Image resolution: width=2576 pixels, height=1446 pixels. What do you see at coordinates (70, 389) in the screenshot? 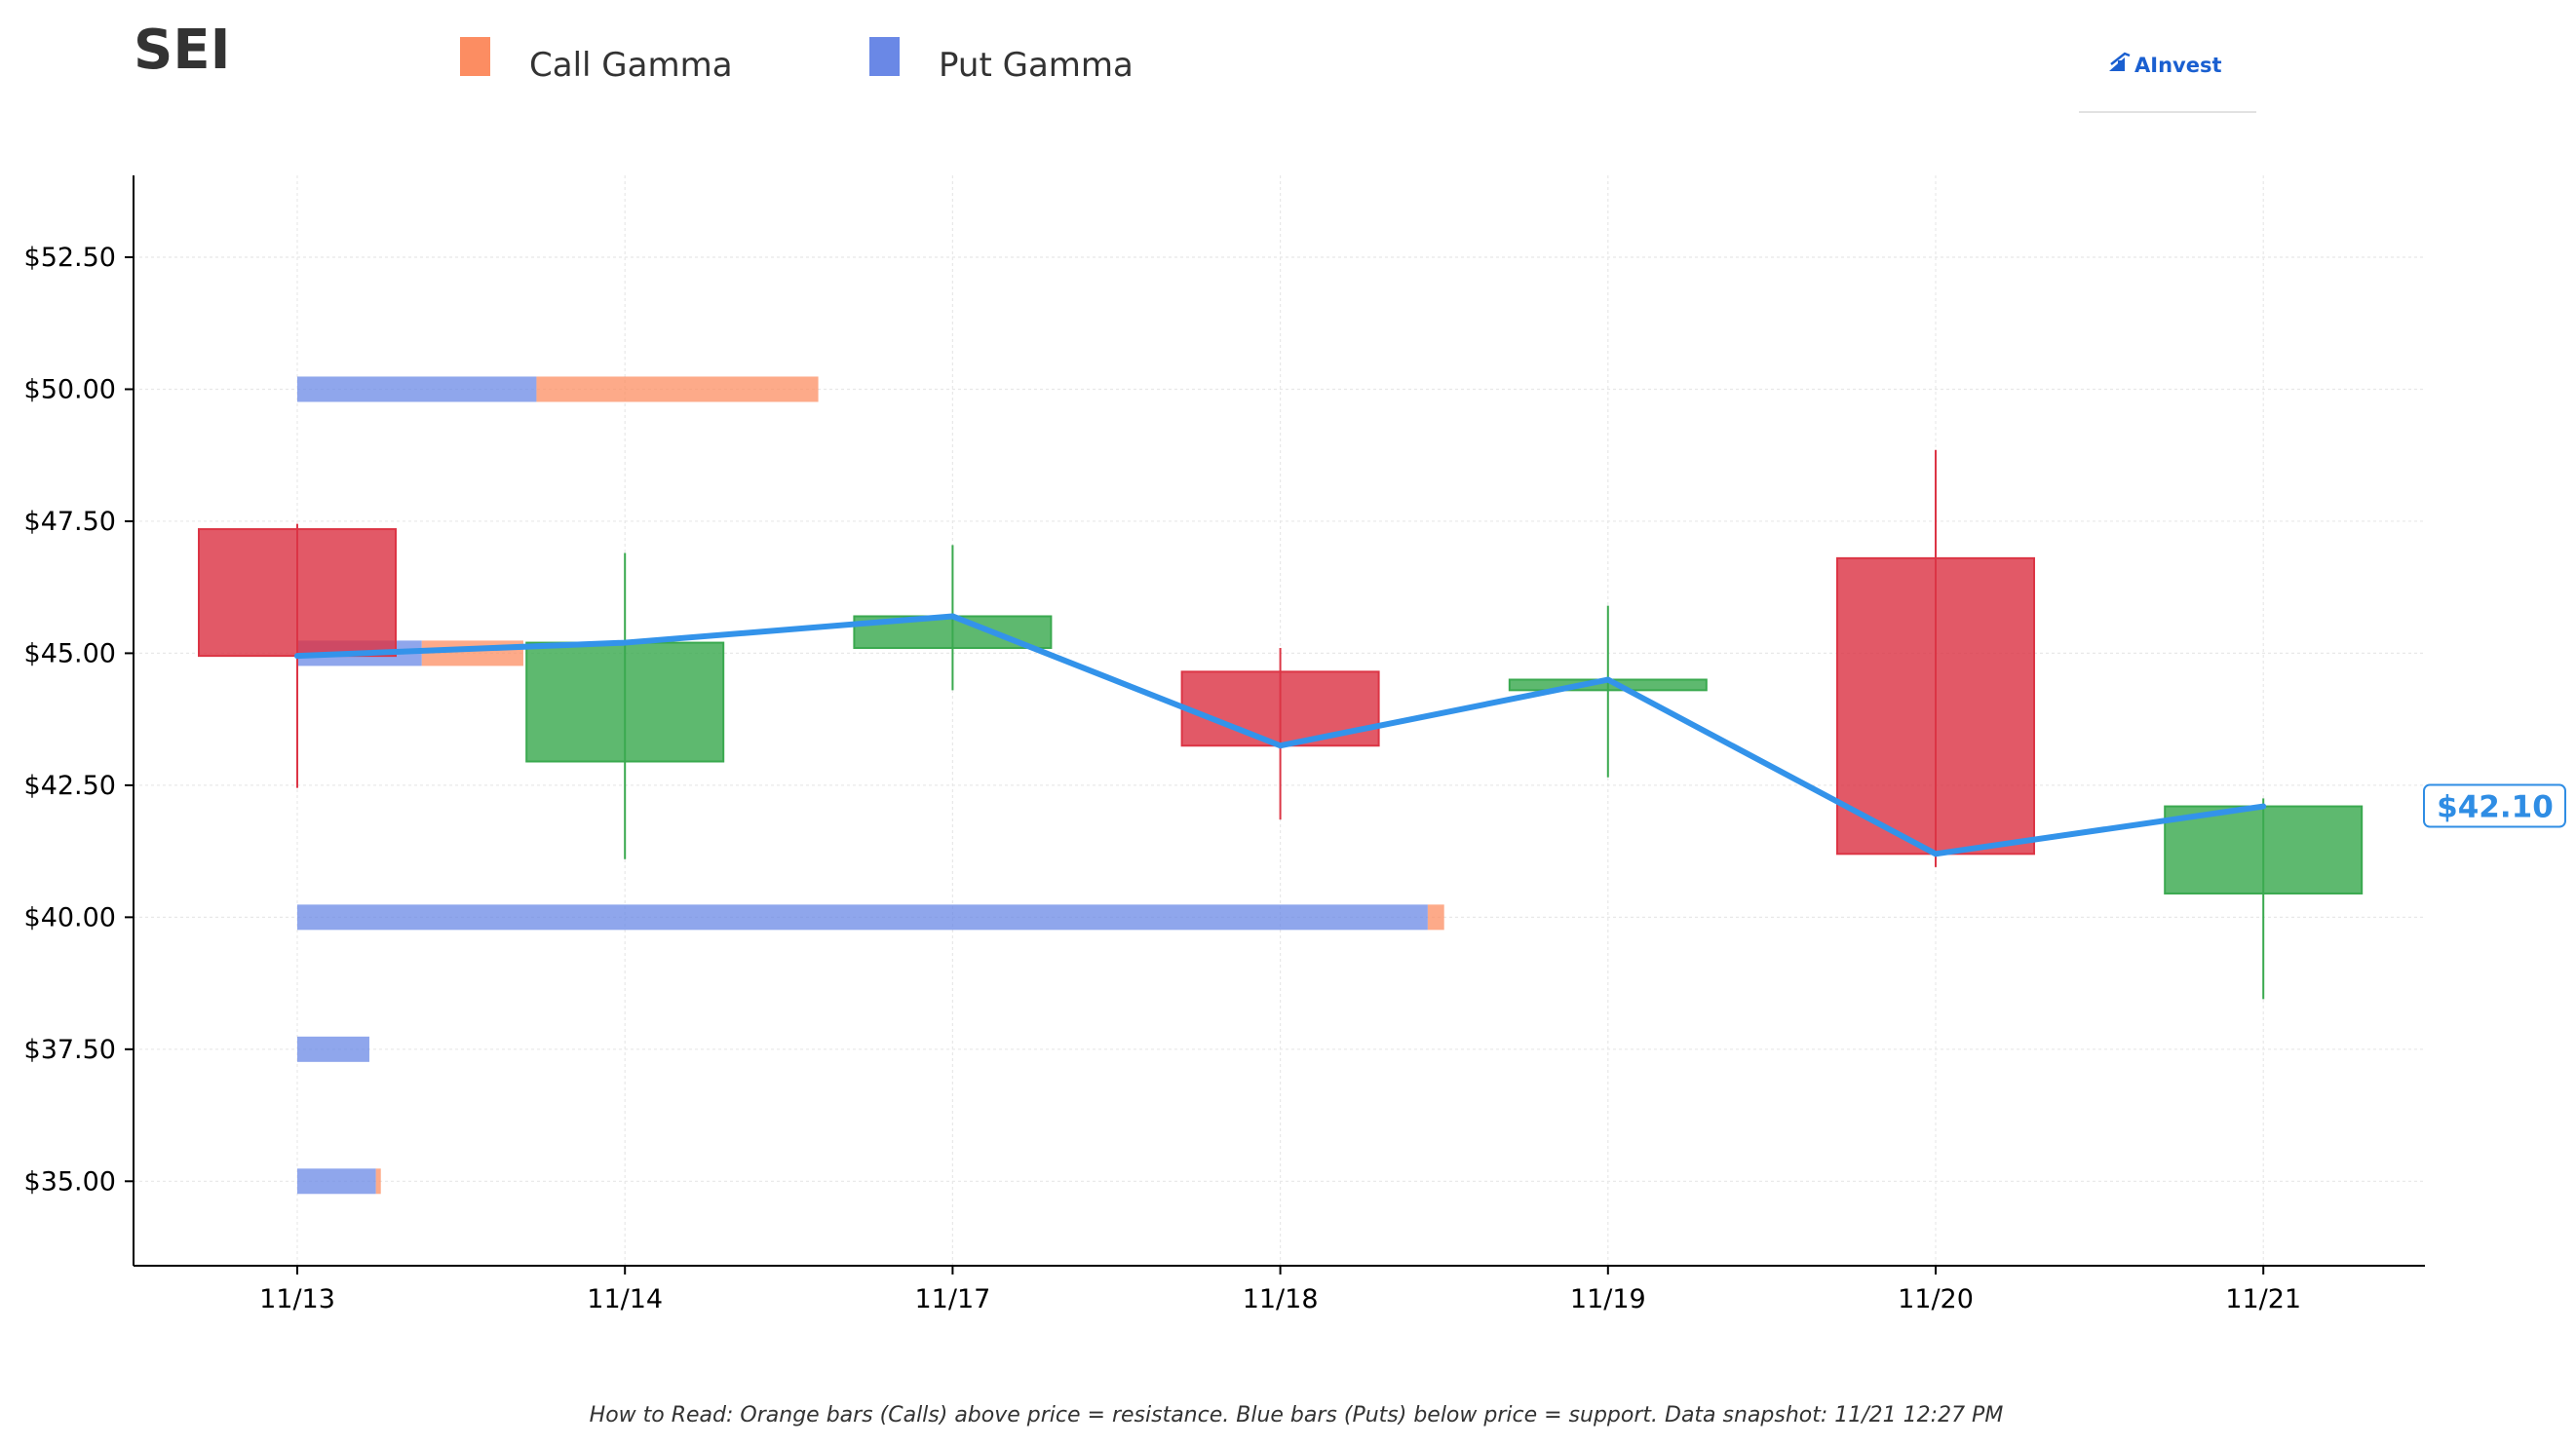
I see `y-tick-label: $50.00` at bounding box center [70, 389].